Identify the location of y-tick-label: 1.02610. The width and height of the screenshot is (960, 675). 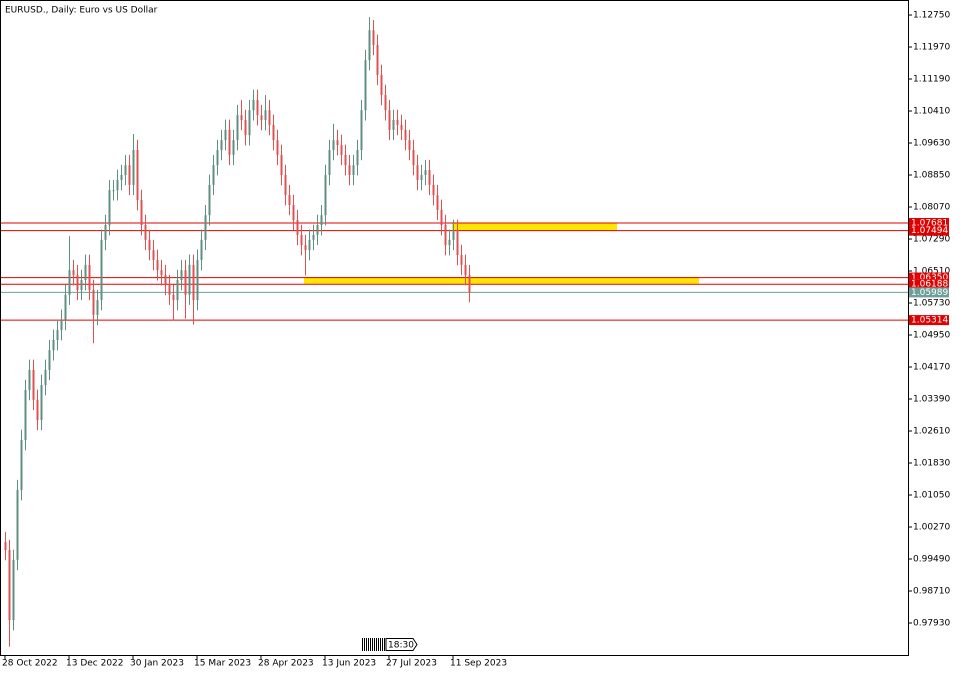
(931, 432).